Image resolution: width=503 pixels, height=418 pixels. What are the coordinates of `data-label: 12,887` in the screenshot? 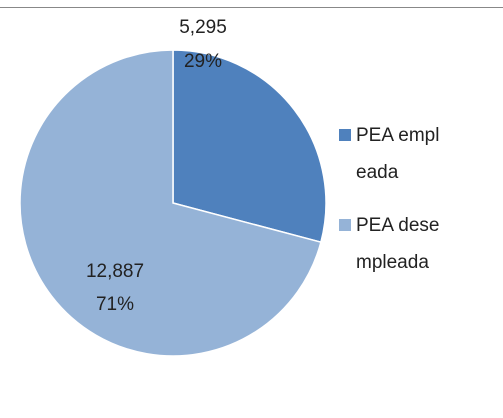 It's located at (115, 271).